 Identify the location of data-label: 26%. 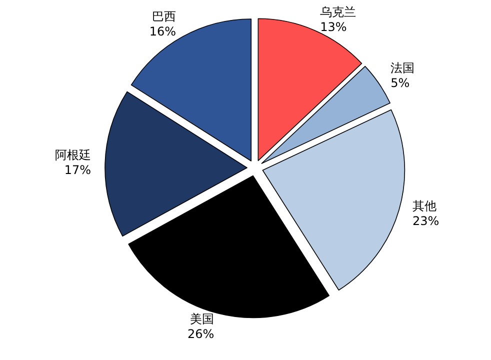
(201, 333).